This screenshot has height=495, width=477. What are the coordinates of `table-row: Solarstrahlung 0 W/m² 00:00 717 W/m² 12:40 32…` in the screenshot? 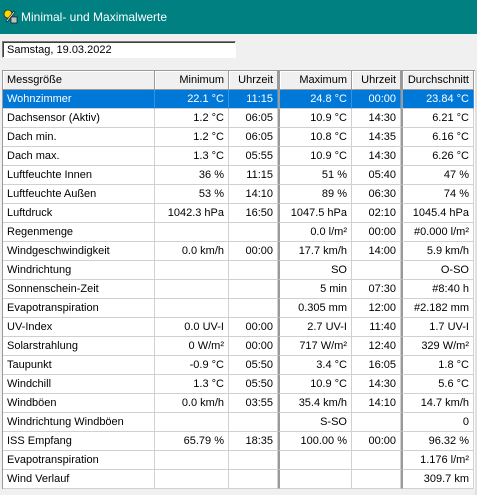 It's located at (239, 346).